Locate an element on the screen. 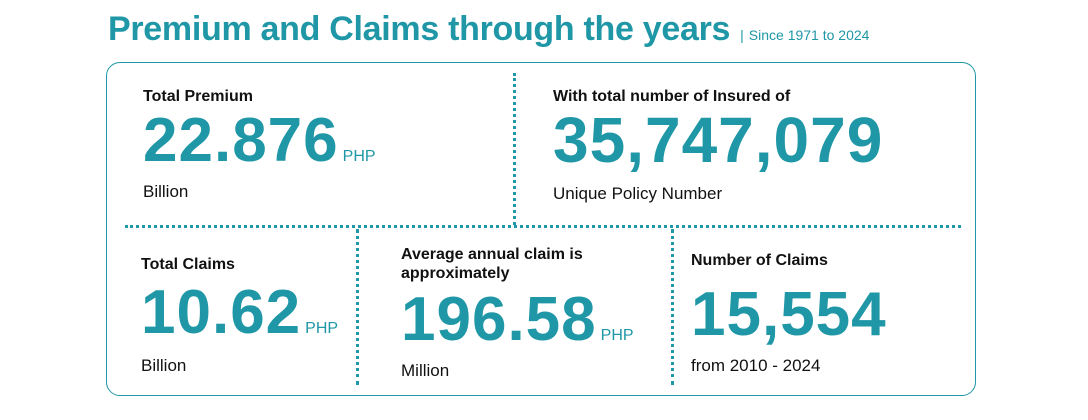 The image size is (1088, 420). stat-sub: Million is located at coordinates (425, 370).